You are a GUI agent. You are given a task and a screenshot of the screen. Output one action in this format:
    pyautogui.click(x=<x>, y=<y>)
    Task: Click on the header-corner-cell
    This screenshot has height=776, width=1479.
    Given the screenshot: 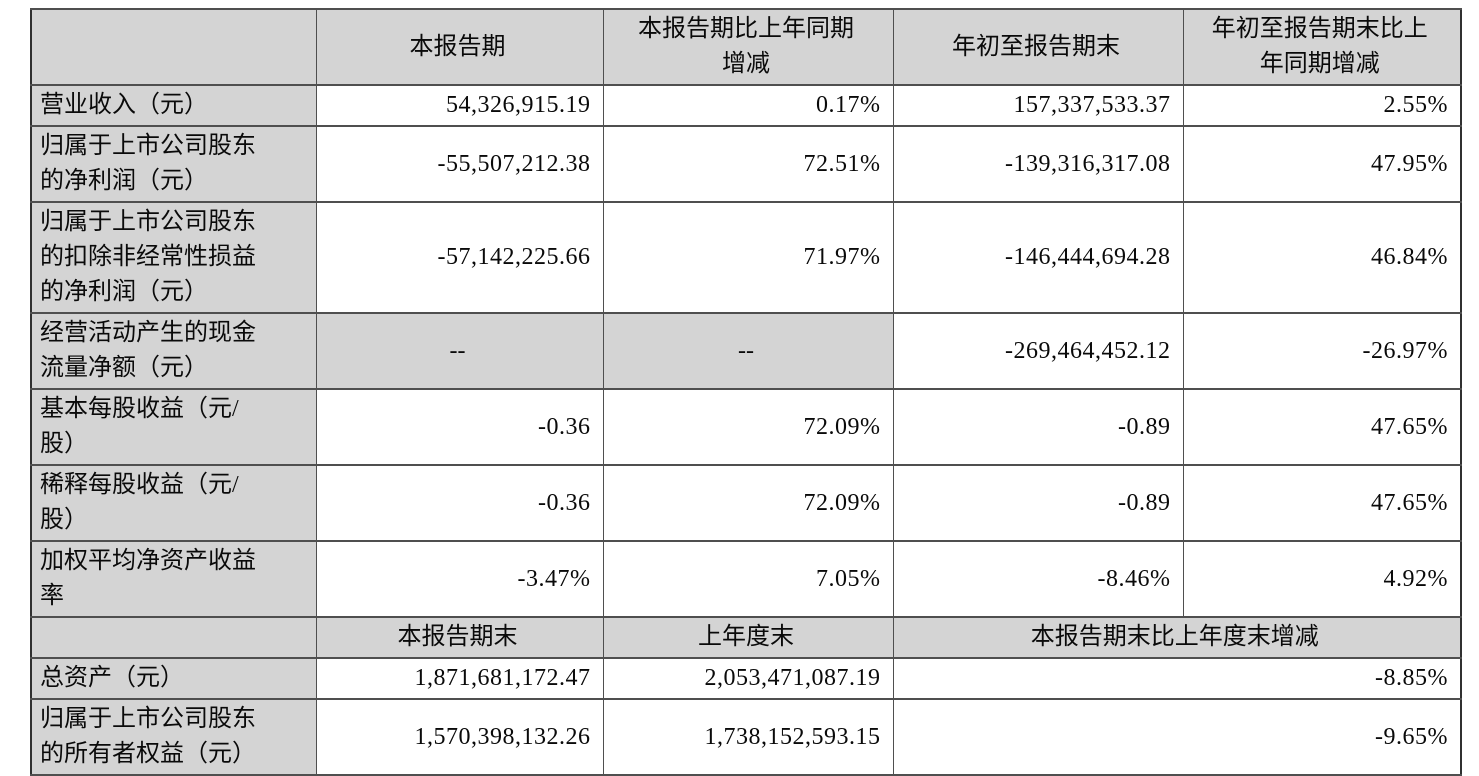 What is the action you would take?
    pyautogui.click(x=173, y=47)
    